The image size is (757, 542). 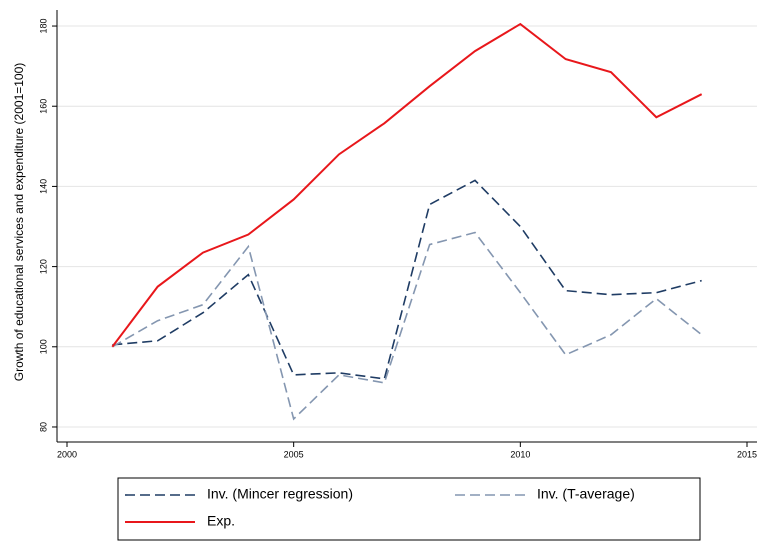 I want to click on y-tick-label: 80, so click(x=43, y=427).